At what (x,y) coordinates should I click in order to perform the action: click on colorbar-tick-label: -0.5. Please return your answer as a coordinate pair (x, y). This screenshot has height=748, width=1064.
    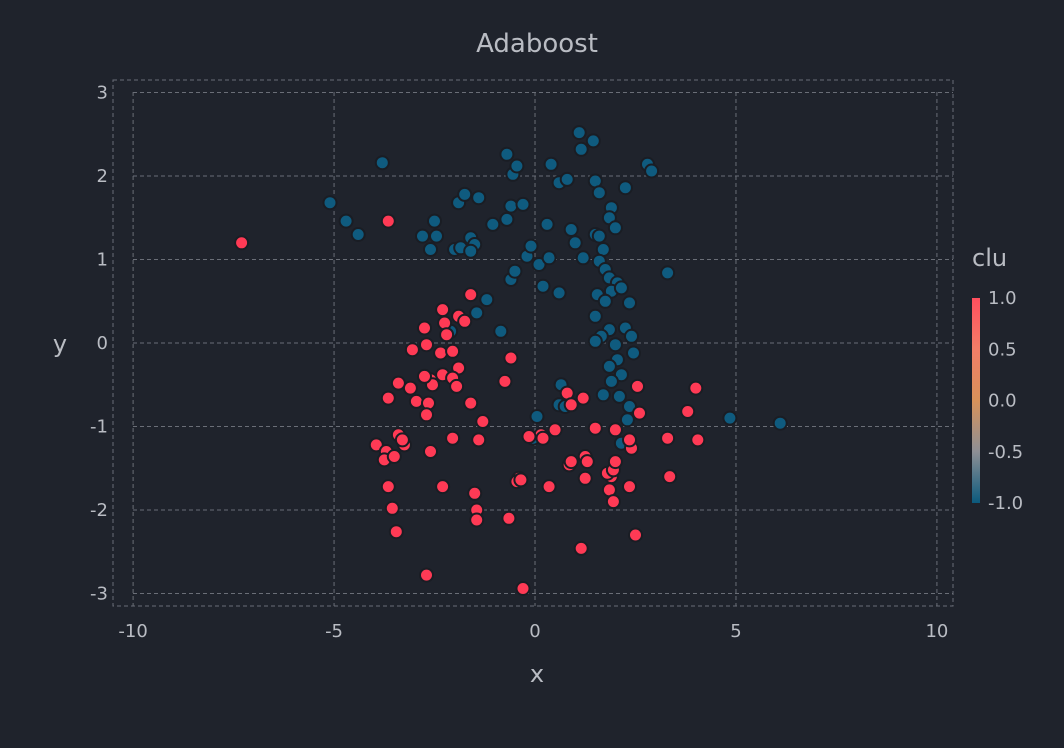
    Looking at the image, I should click on (1005, 452).